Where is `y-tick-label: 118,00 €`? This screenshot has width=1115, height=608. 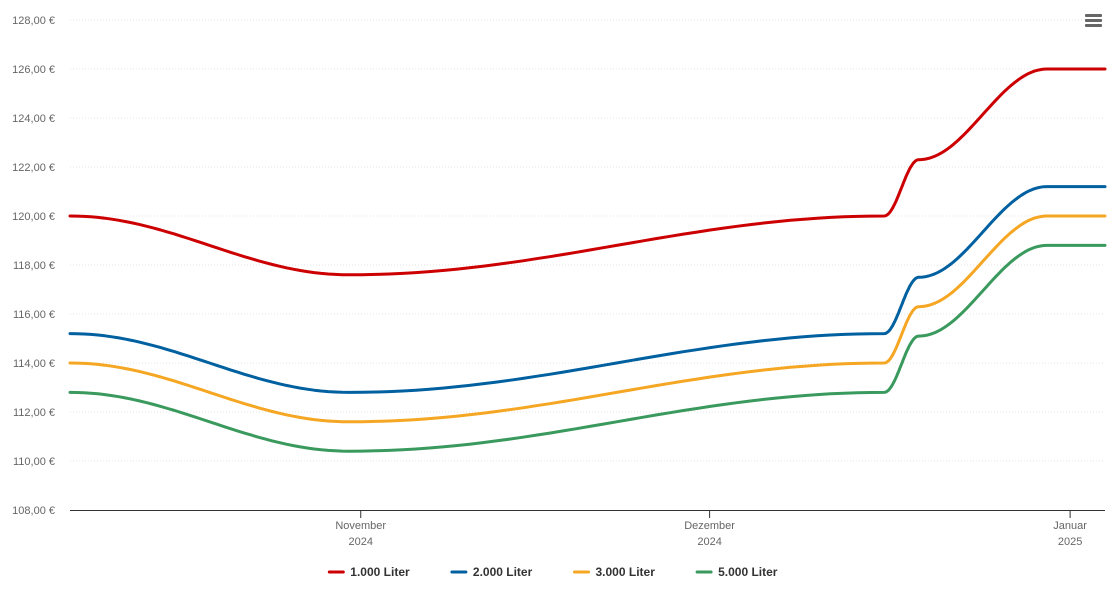 y-tick-label: 118,00 € is located at coordinates (34, 266).